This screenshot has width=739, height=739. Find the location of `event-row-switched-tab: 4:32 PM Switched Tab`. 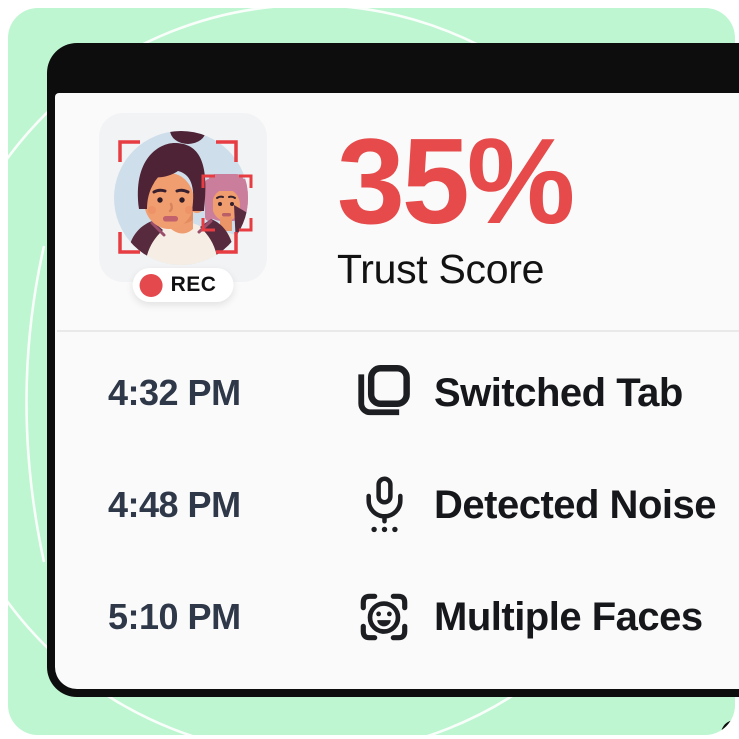

event-row-switched-tab: 4:32 PM Switched Tab is located at coordinates (397, 393).